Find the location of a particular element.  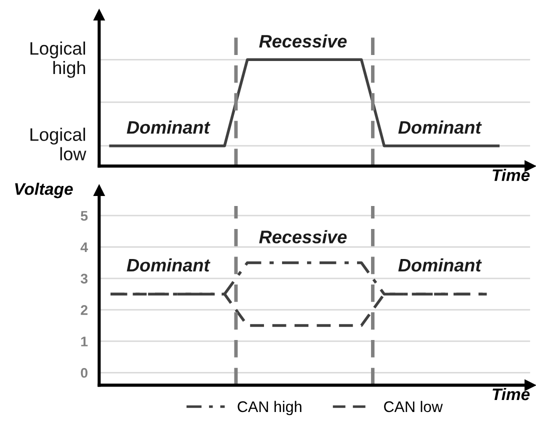

annotation: Recessive is located at coordinates (303, 237).